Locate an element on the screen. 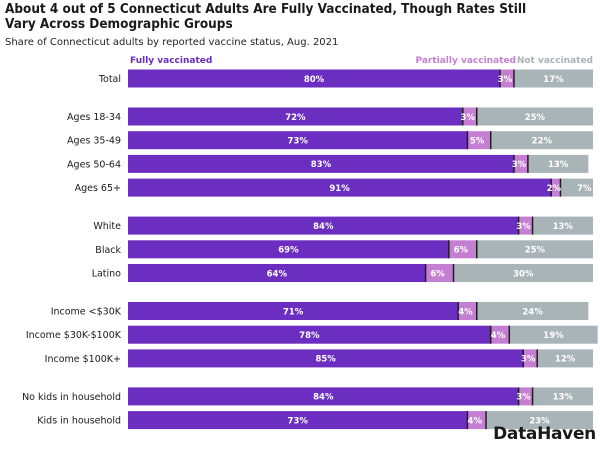 Image resolution: width=600 pixels, height=450 pixels. data-label: 78% is located at coordinates (309, 336).